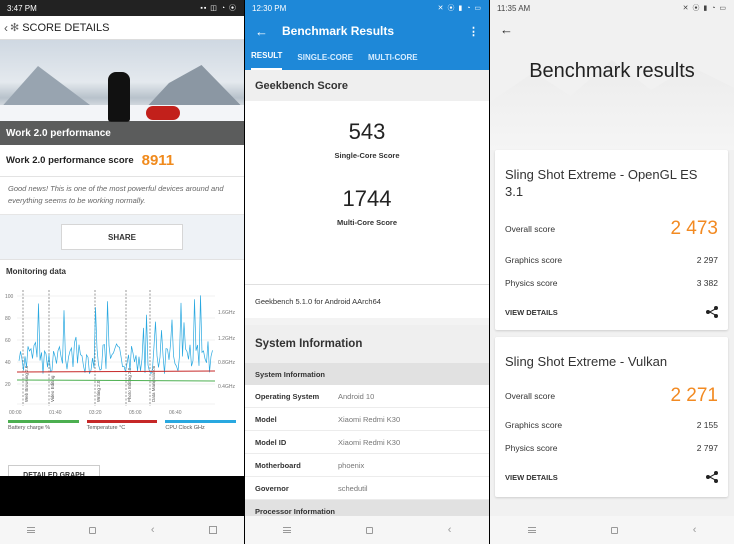  I want to click on score-row: Work 2.0 performance score 8911, so click(122, 161).